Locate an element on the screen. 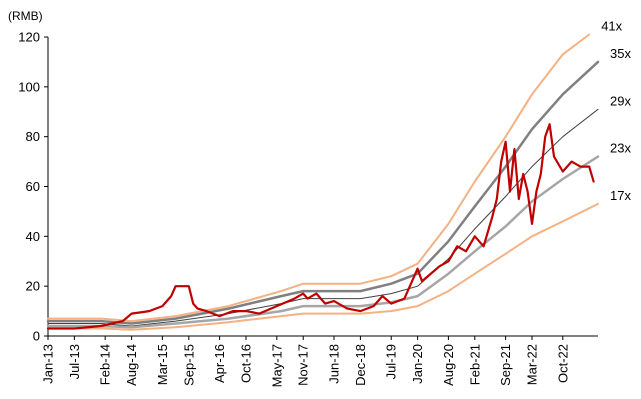 This screenshot has width=641, height=399. x-tick-label: Oct-16 is located at coordinates (246, 363).